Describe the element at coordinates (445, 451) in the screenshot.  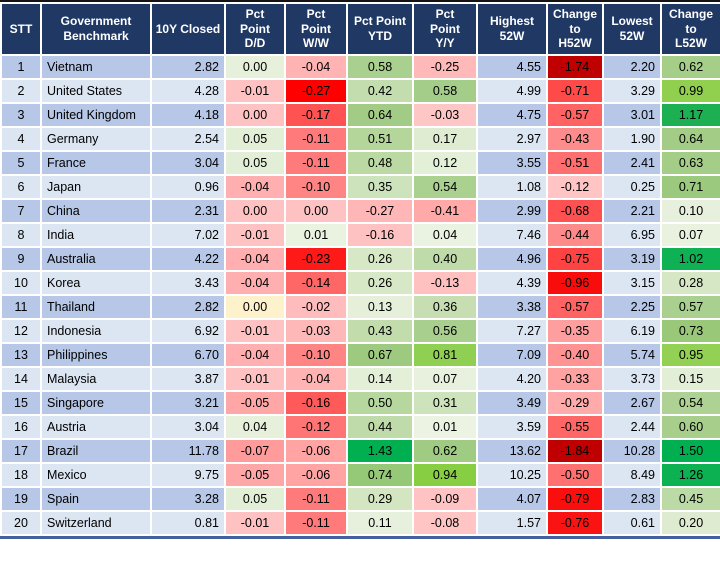
I see `cell-yy: 0.62` at that location.